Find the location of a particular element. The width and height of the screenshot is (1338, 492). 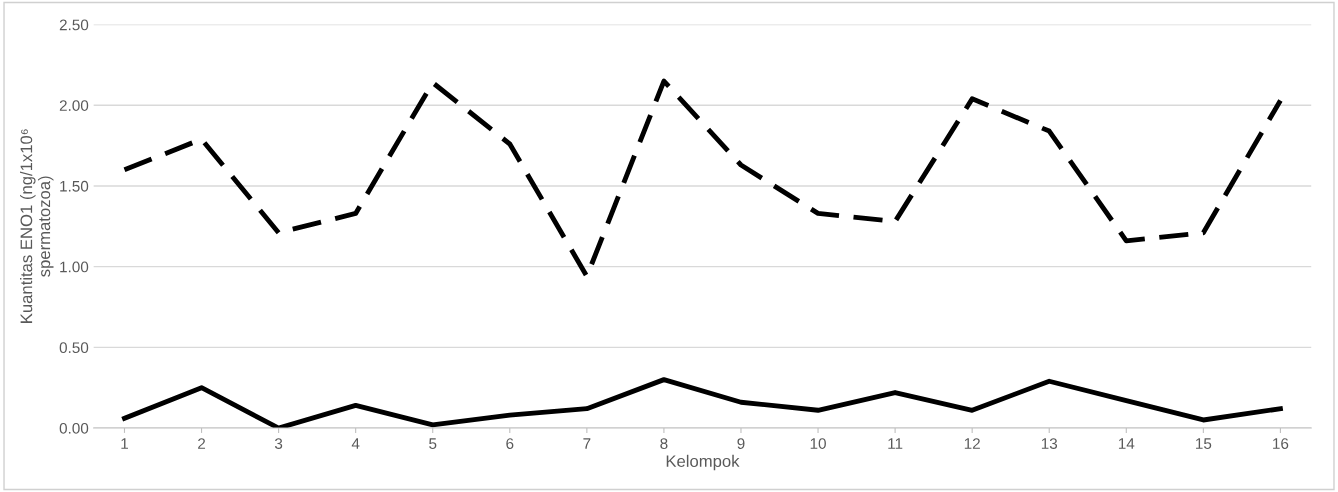

x-tick-label: 14 is located at coordinates (1126, 443).